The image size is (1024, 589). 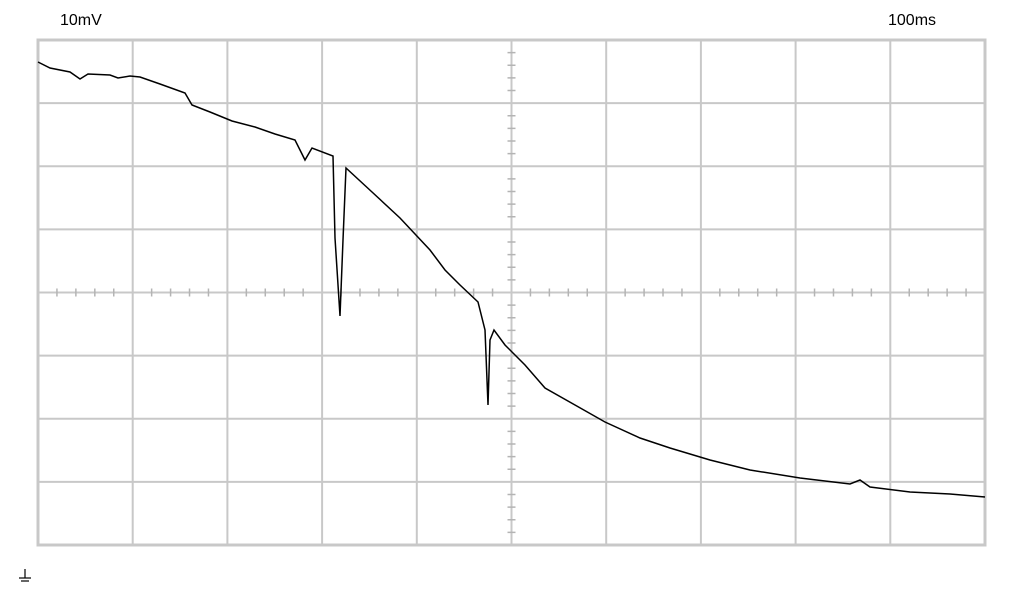 I want to click on ground-marker, so click(x=25, y=575).